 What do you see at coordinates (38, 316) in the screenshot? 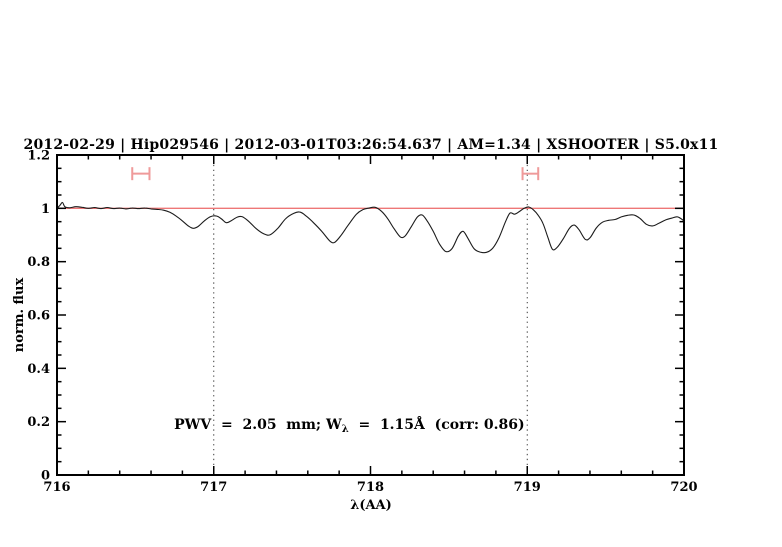
I see `y-tick-label: 0.6` at bounding box center [38, 316].